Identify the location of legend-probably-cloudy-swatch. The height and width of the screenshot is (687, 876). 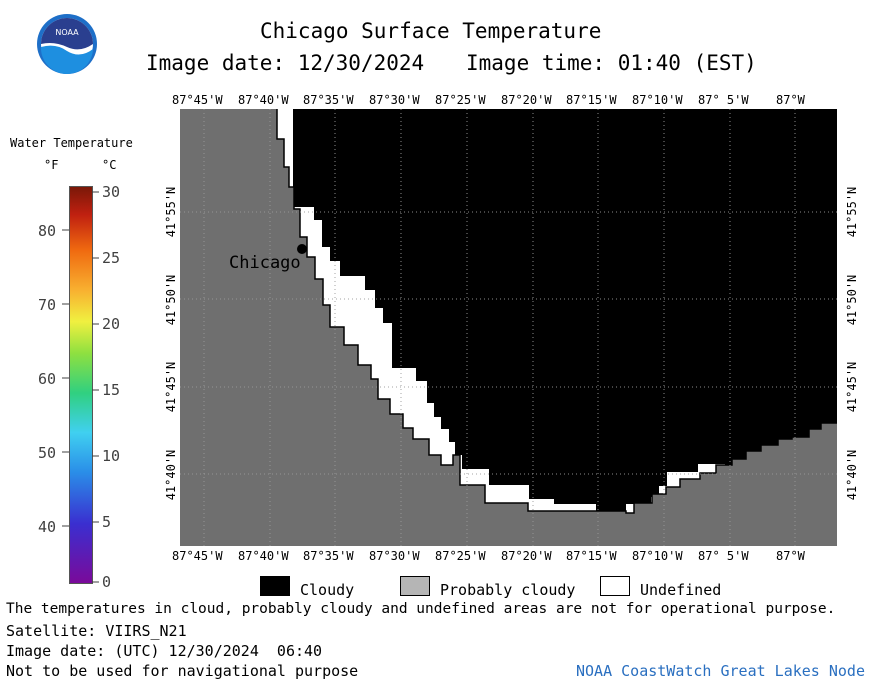
(415, 586).